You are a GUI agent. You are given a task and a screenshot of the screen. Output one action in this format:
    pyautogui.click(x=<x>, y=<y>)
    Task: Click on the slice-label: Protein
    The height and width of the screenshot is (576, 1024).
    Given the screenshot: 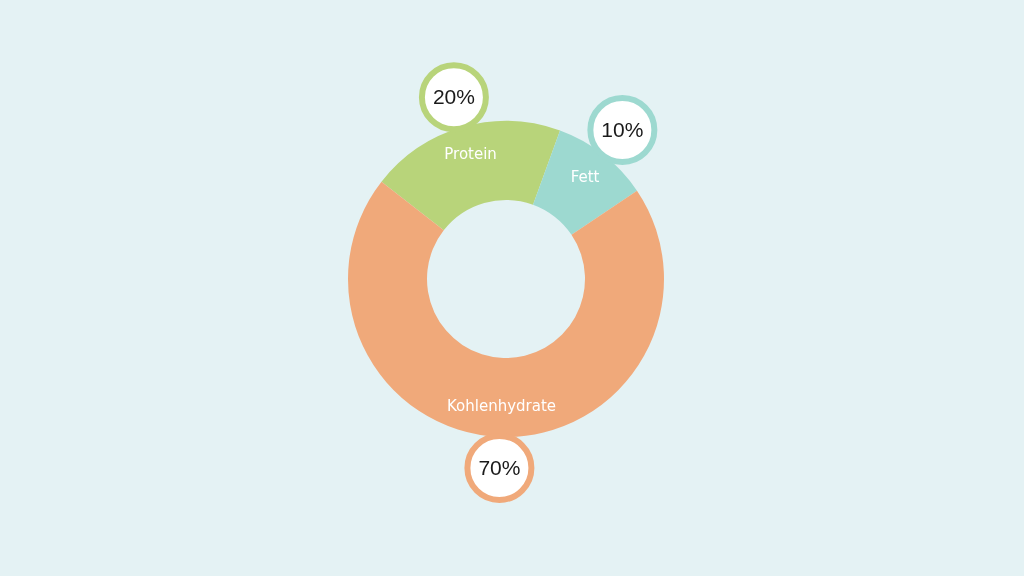 What is the action you would take?
    pyautogui.click(x=470, y=154)
    